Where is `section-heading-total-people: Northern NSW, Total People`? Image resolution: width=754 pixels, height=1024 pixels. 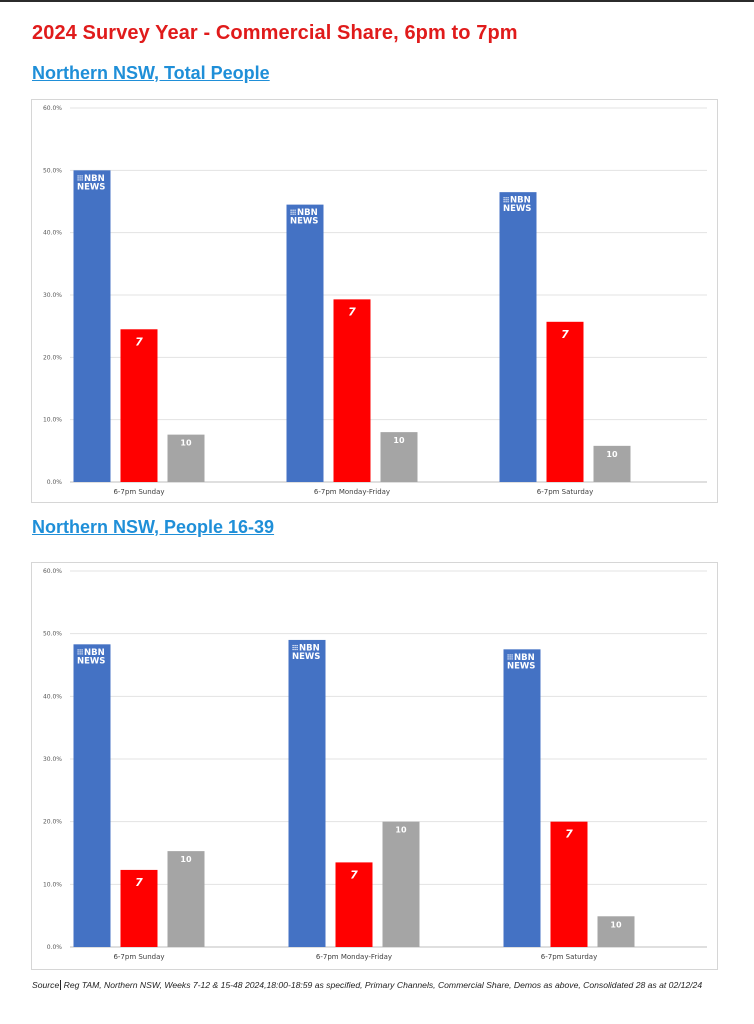
section-heading-total-people: Northern NSW, Total People is located at coordinates (151, 73).